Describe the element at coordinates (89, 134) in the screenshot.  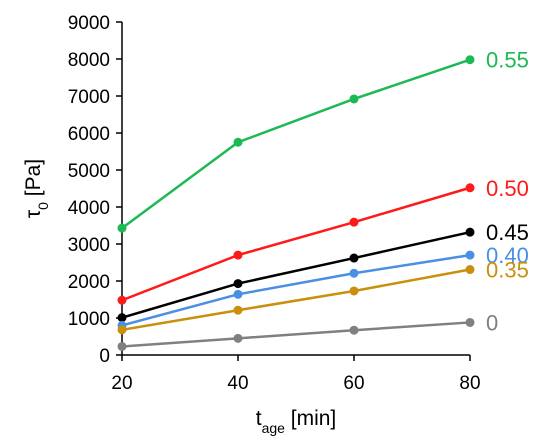
I see `y-tick-label: 6000` at that location.